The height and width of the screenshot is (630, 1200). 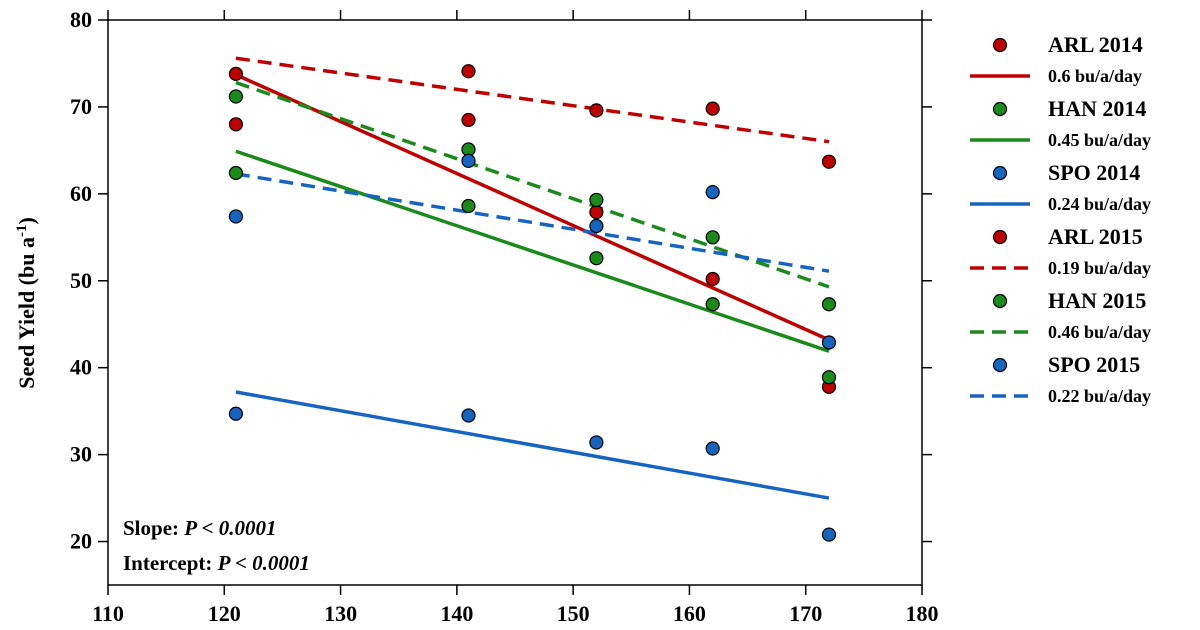 I want to click on slope-annotation: Slope: P < 0.0001, so click(x=200, y=528).